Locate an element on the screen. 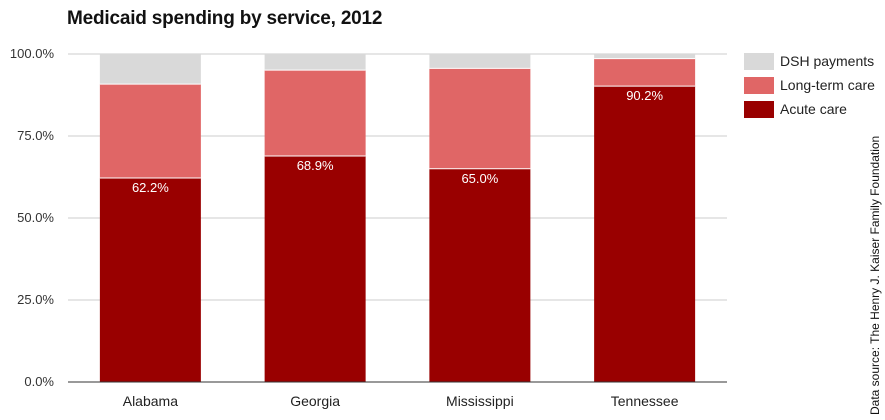  data-label: 68.9% is located at coordinates (315, 165).